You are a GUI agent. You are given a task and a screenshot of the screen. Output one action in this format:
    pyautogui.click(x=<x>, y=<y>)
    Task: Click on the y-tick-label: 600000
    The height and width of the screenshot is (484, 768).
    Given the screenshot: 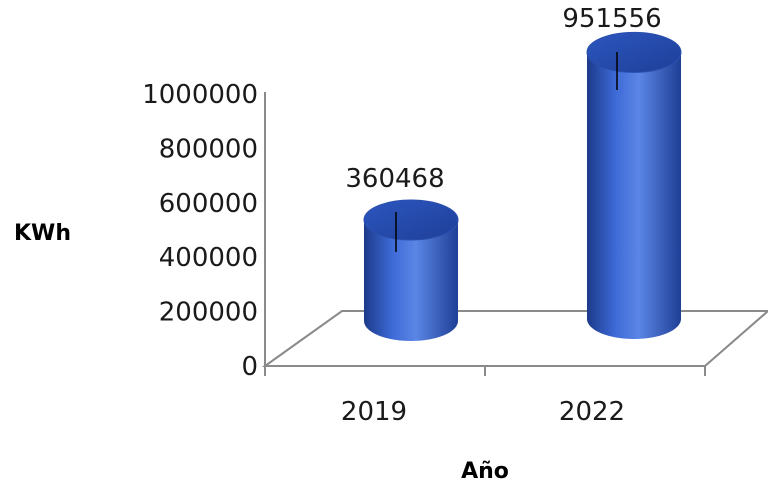 What is the action you would take?
    pyautogui.click(x=208, y=204)
    